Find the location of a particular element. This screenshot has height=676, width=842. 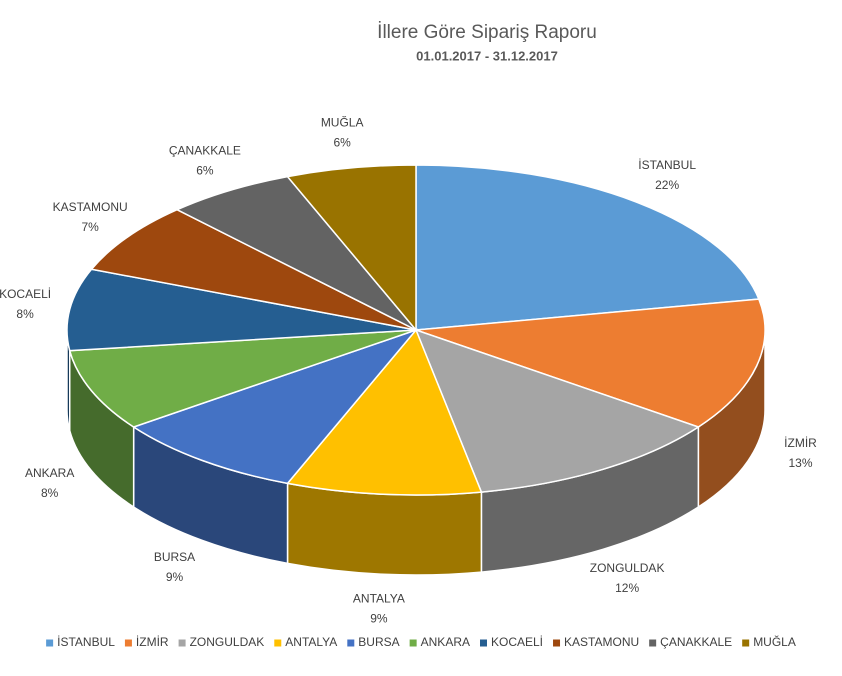

legend-label: KASTAMONU is located at coordinates (601, 642).